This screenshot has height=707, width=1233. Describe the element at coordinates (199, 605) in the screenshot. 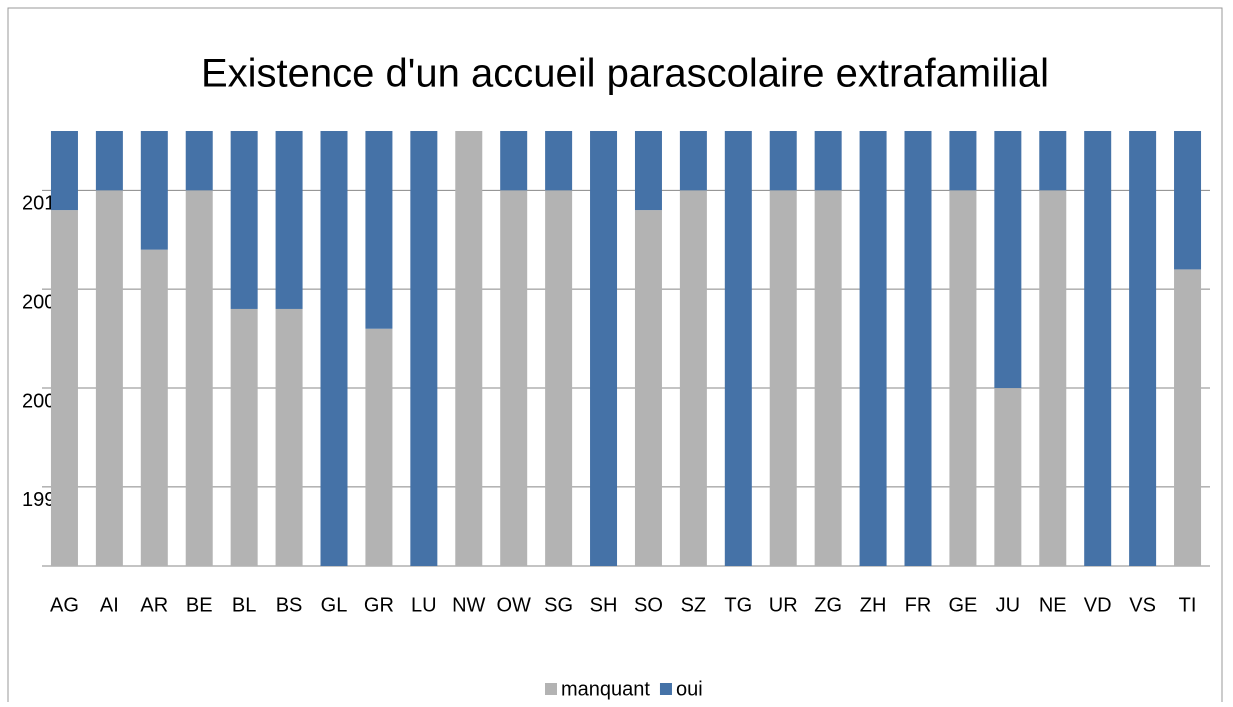

I see `x-tick-label: BE` at that location.